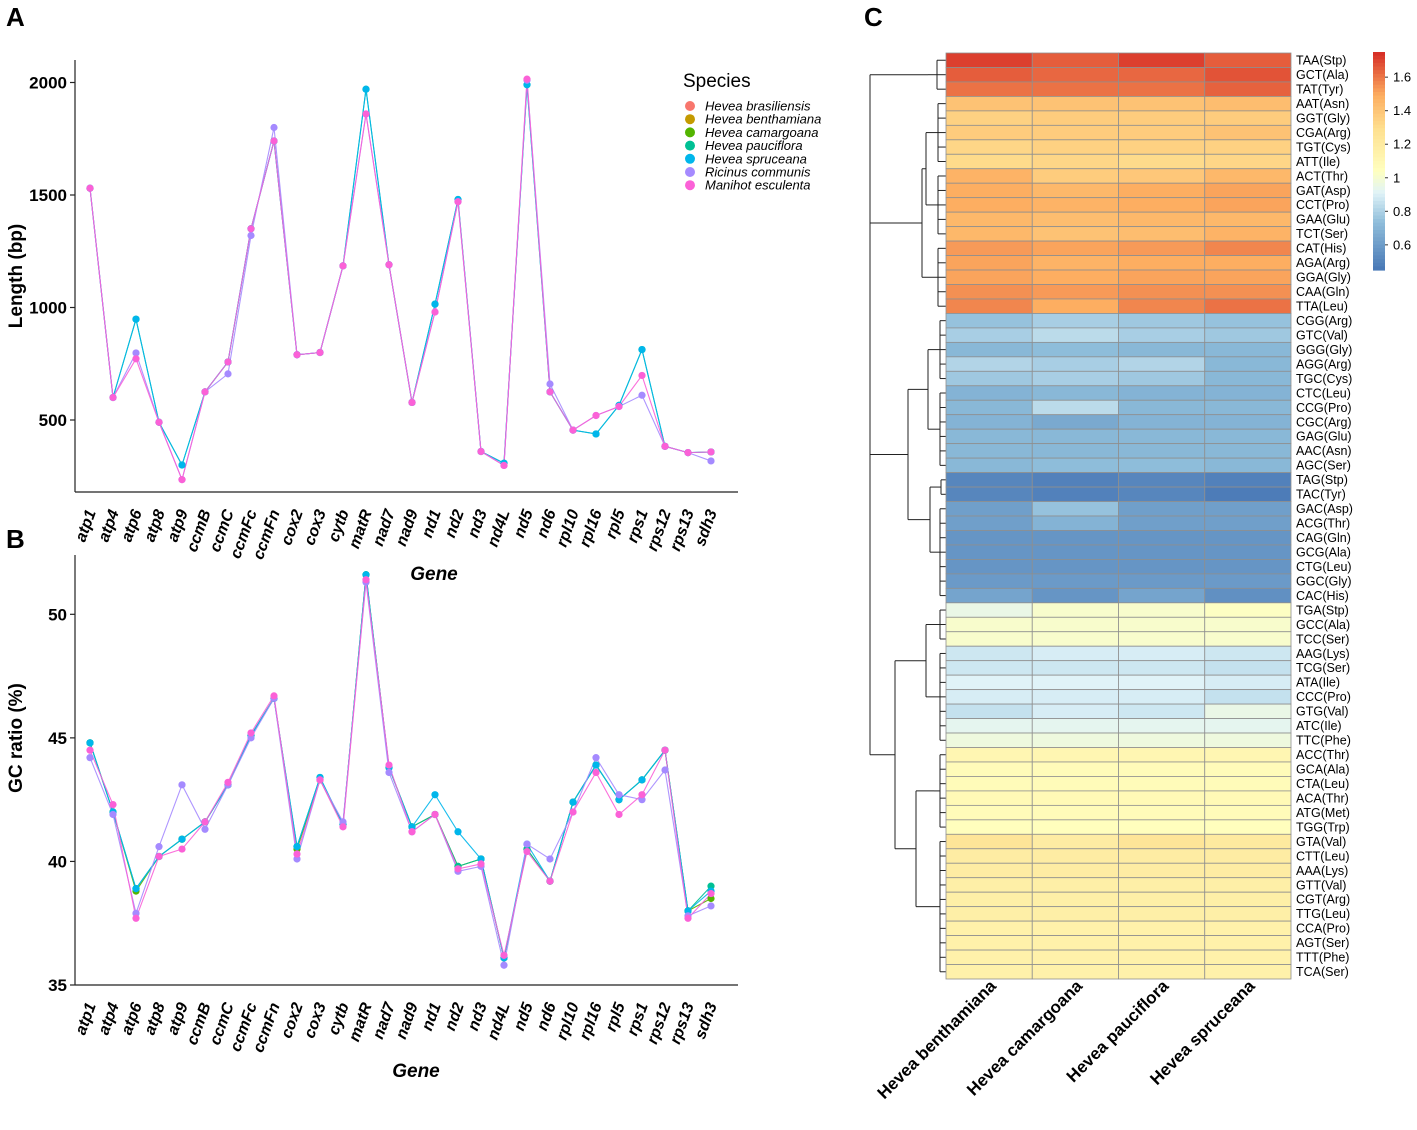 This screenshot has width=1417, height=1130. Describe the element at coordinates (57, 738) in the screenshot. I see `y-tick-label: 45` at that location.